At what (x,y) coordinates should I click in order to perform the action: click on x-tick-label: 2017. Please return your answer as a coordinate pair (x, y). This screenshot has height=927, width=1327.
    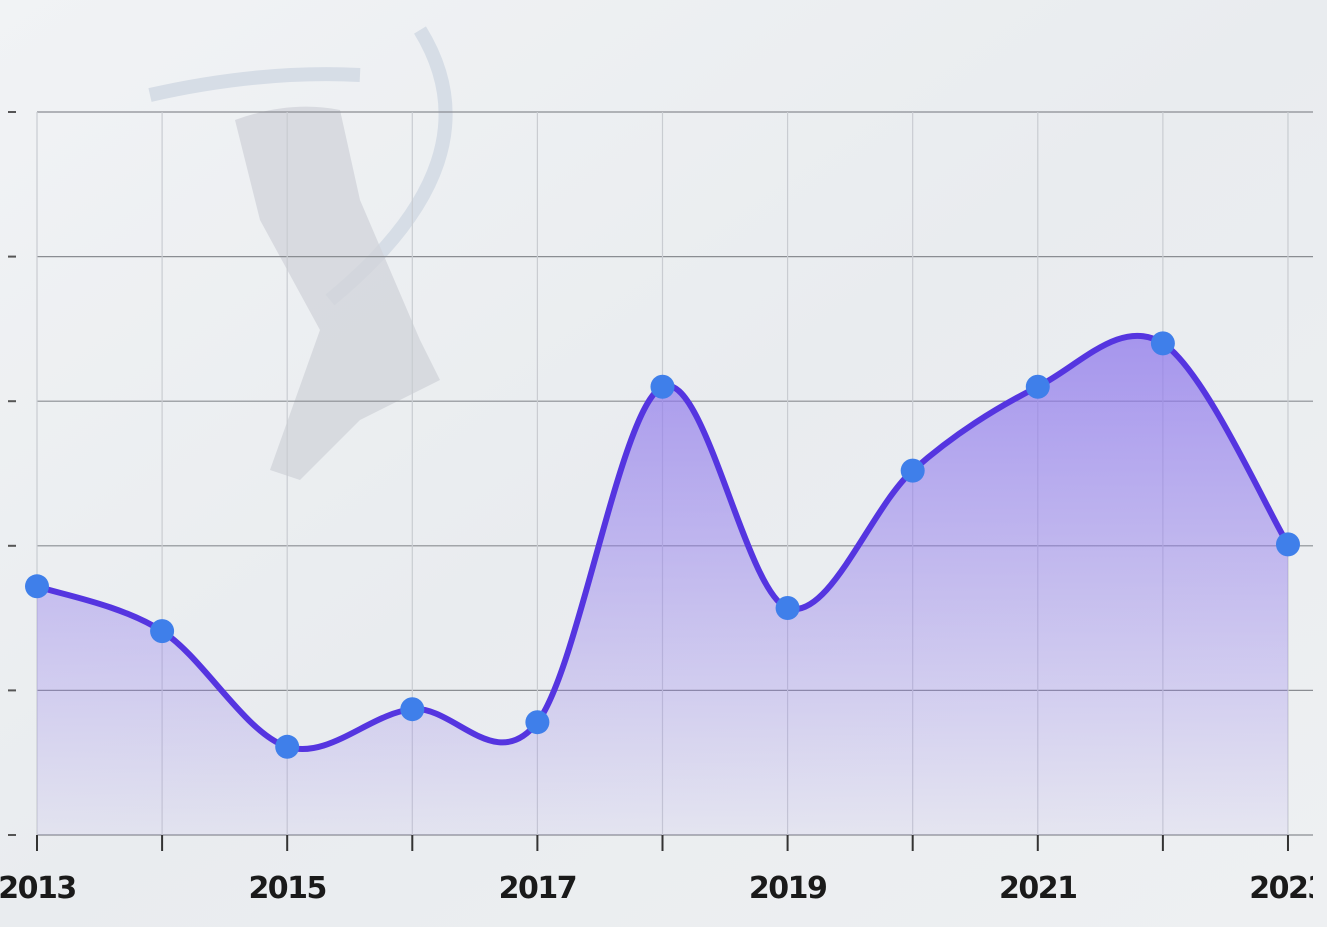
    Looking at the image, I should click on (538, 888).